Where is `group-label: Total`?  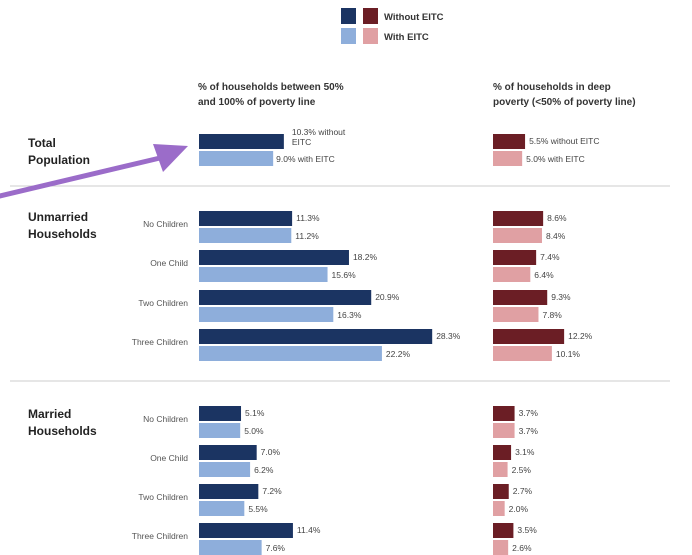 group-label: Total is located at coordinates (42, 143).